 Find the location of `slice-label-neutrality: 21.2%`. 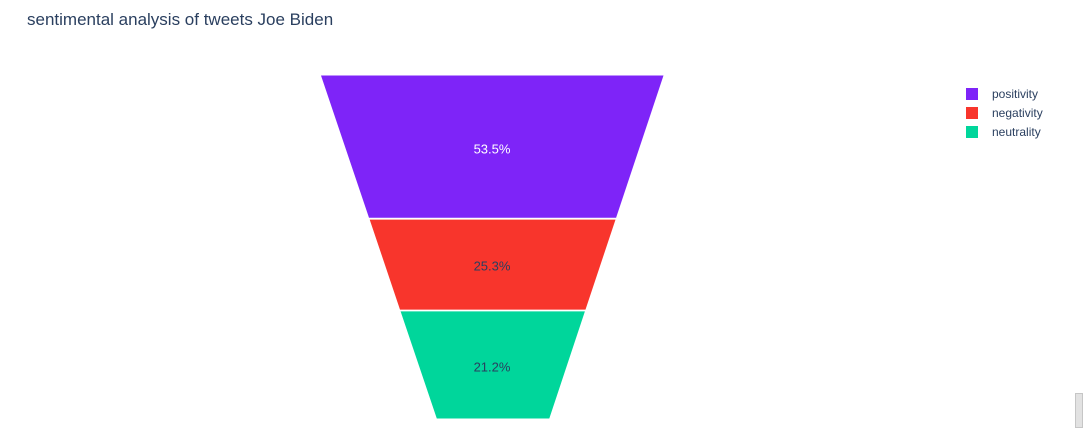

slice-label-neutrality: 21.2% is located at coordinates (492, 367).